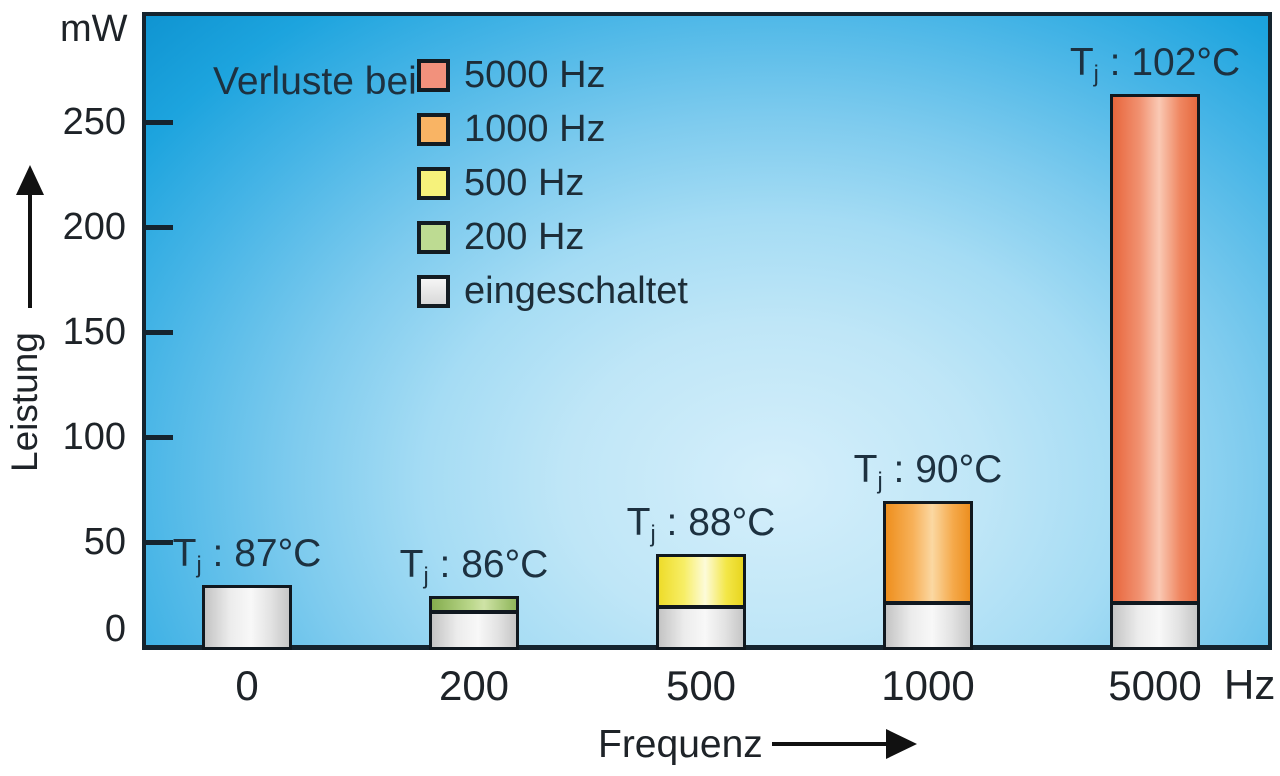 This screenshot has height=776, width=1280. Describe the element at coordinates (830, 744) in the screenshot. I see `x-axis-arrow-line` at that location.